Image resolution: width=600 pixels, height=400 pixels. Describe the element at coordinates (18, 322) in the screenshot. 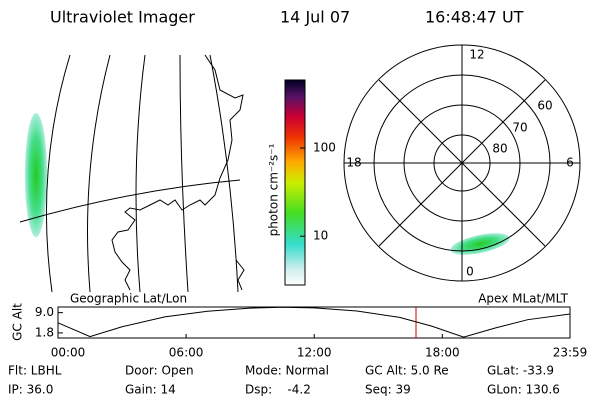

I see `y-axis-label: GC Alt` at that location.